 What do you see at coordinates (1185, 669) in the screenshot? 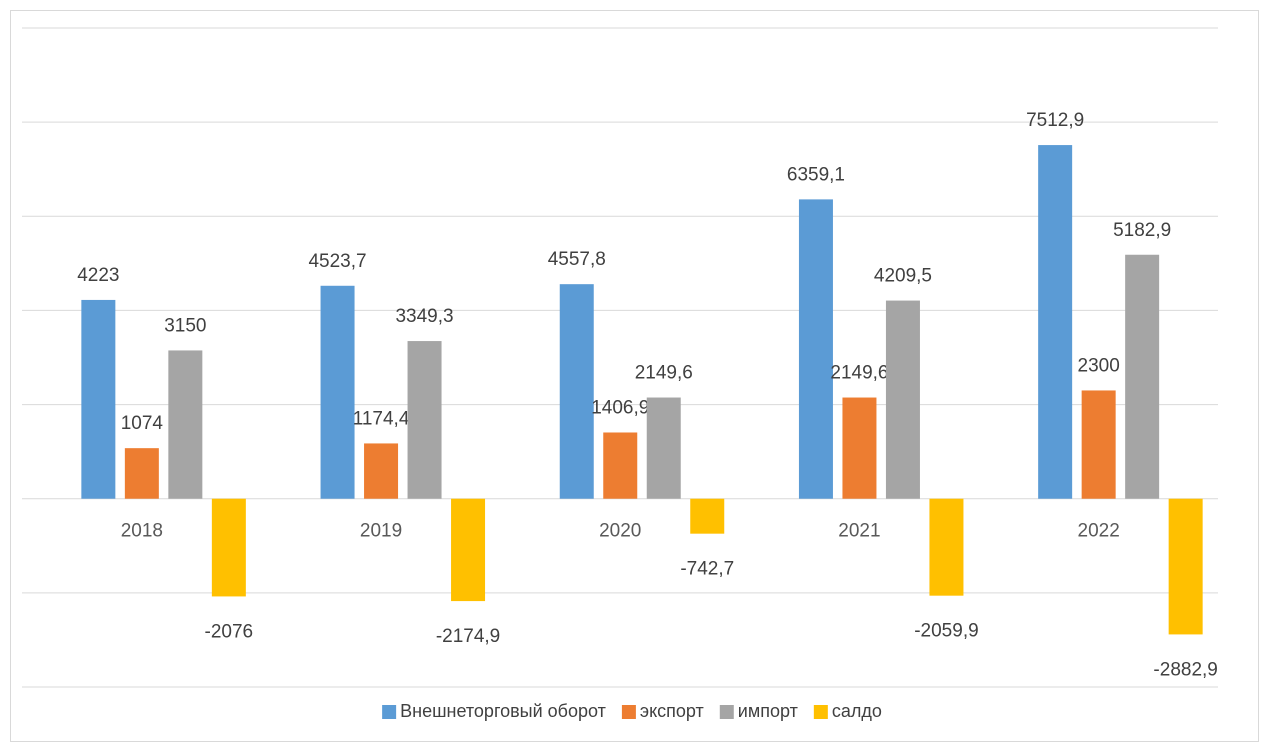
I see `data-label: -2882,9` at bounding box center [1185, 669].